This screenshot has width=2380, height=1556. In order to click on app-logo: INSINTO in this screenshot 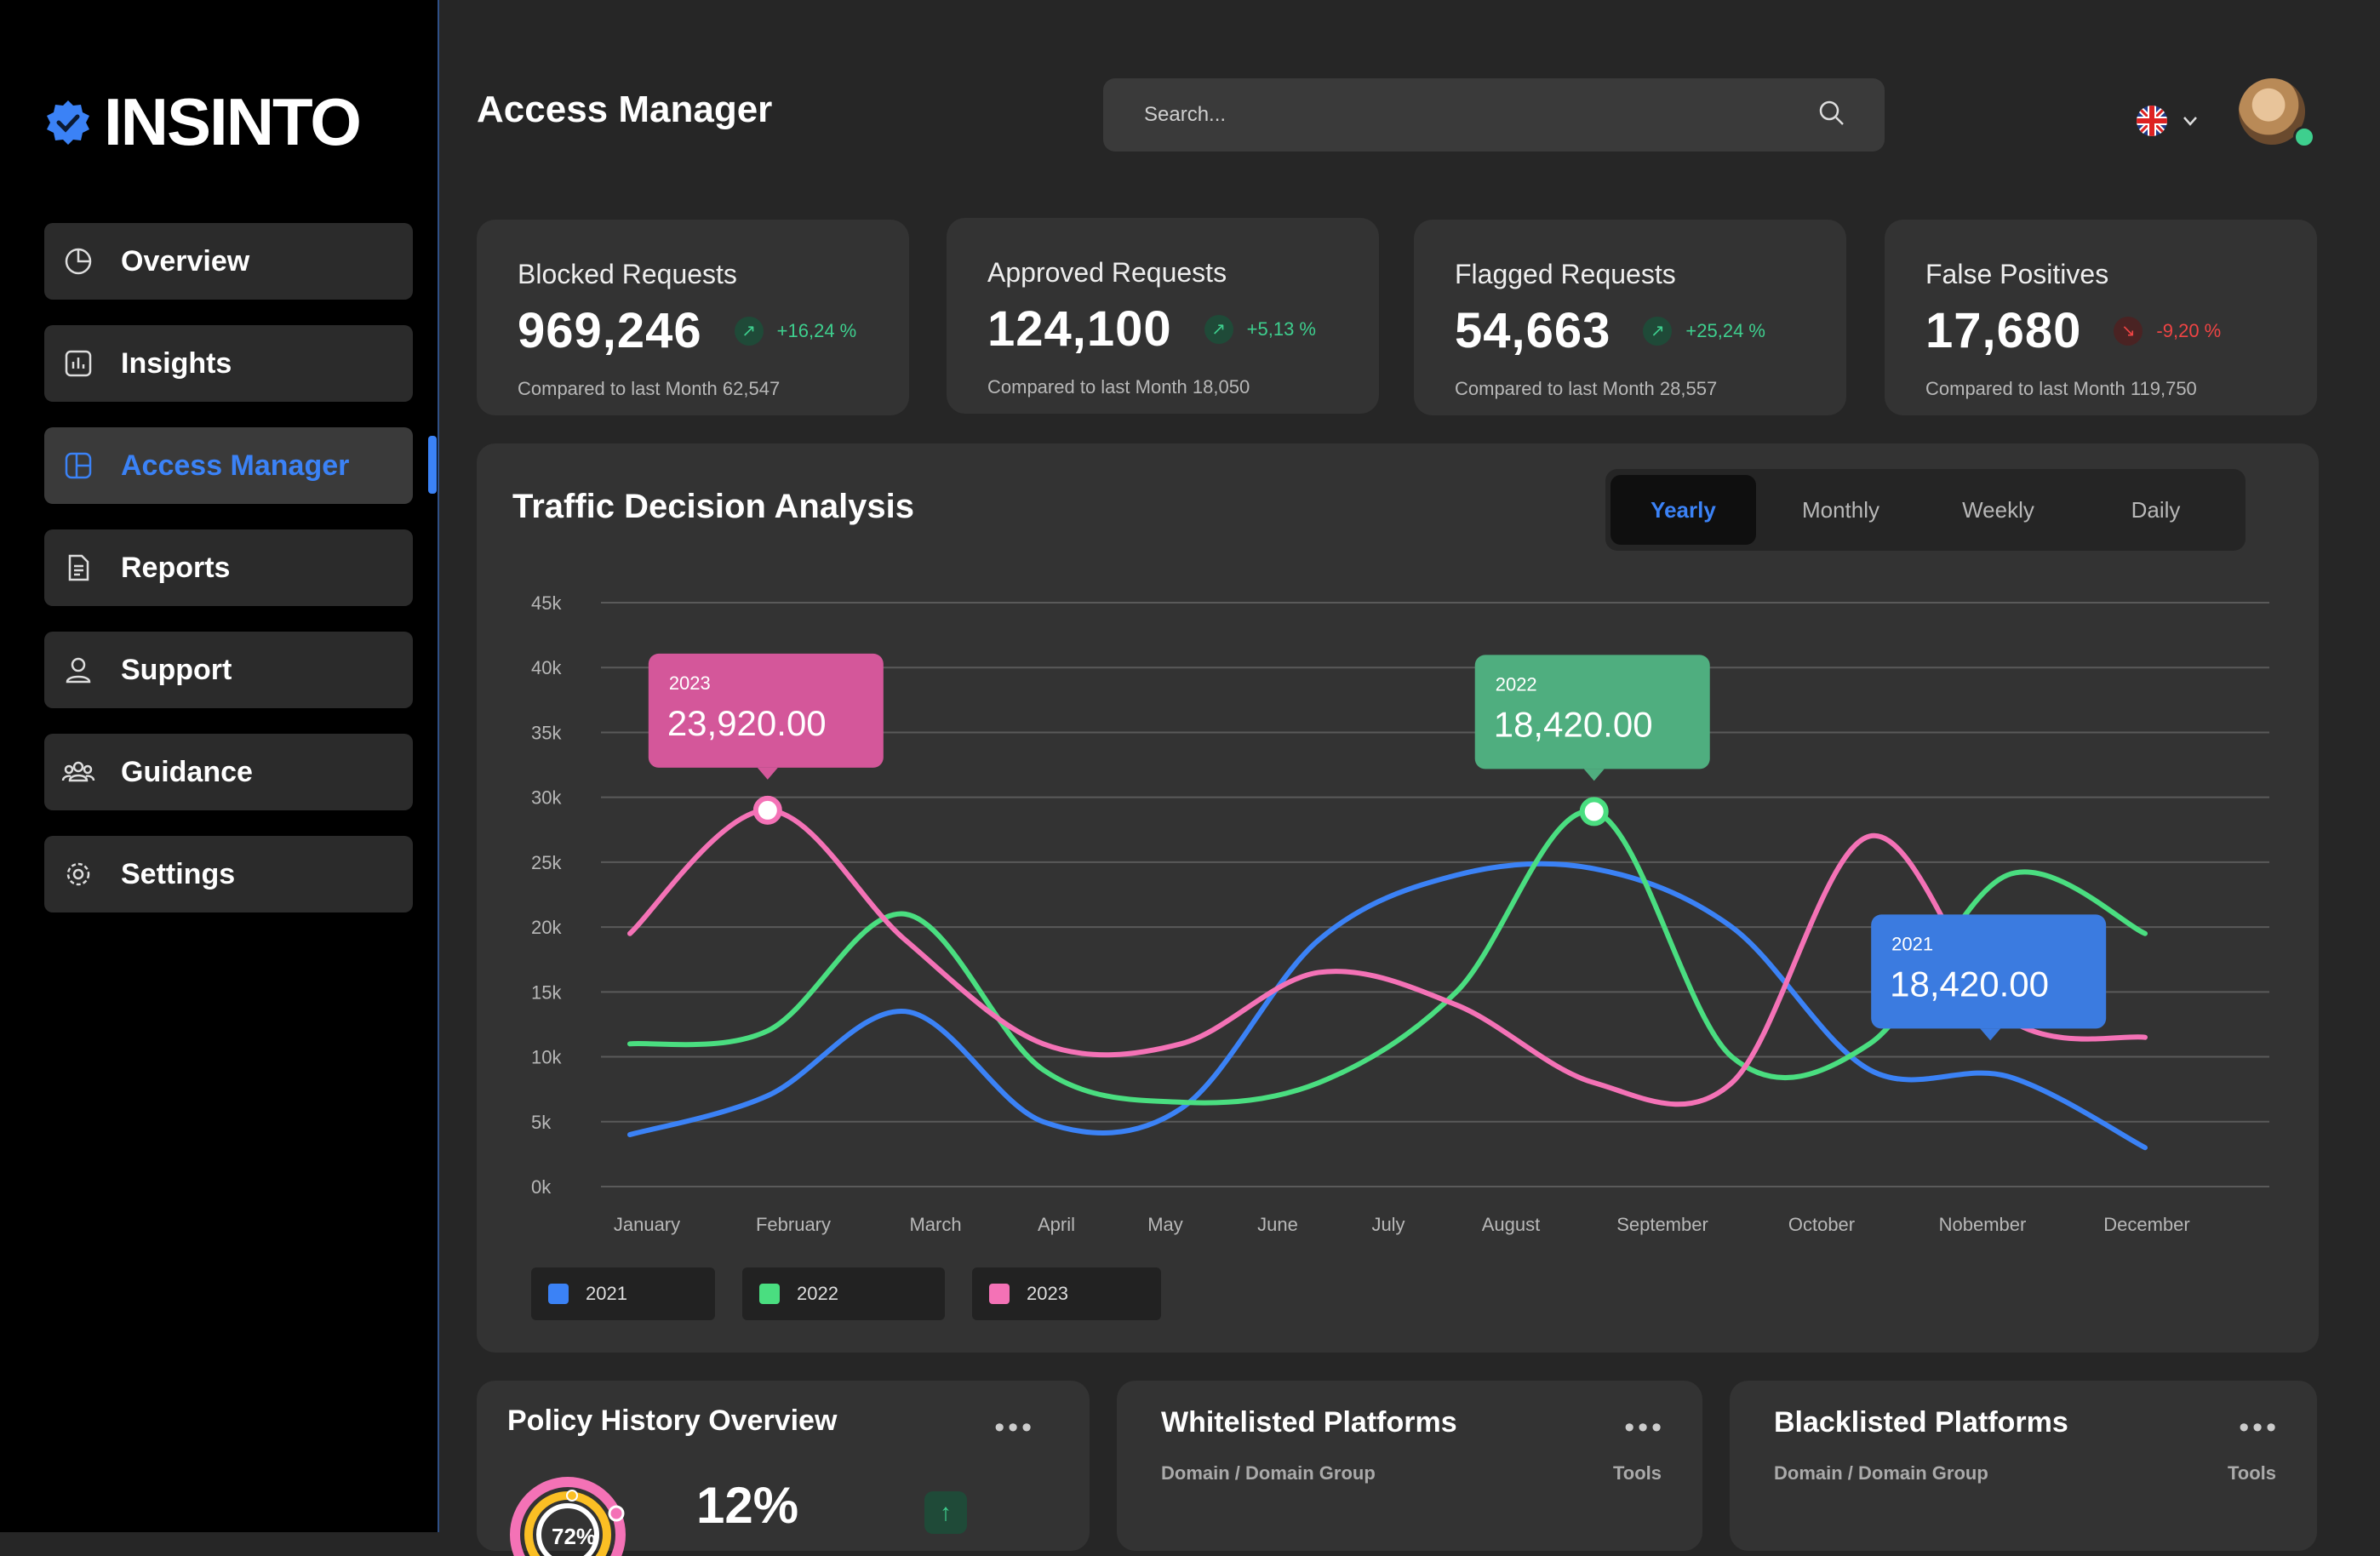, I will do `click(203, 122)`.